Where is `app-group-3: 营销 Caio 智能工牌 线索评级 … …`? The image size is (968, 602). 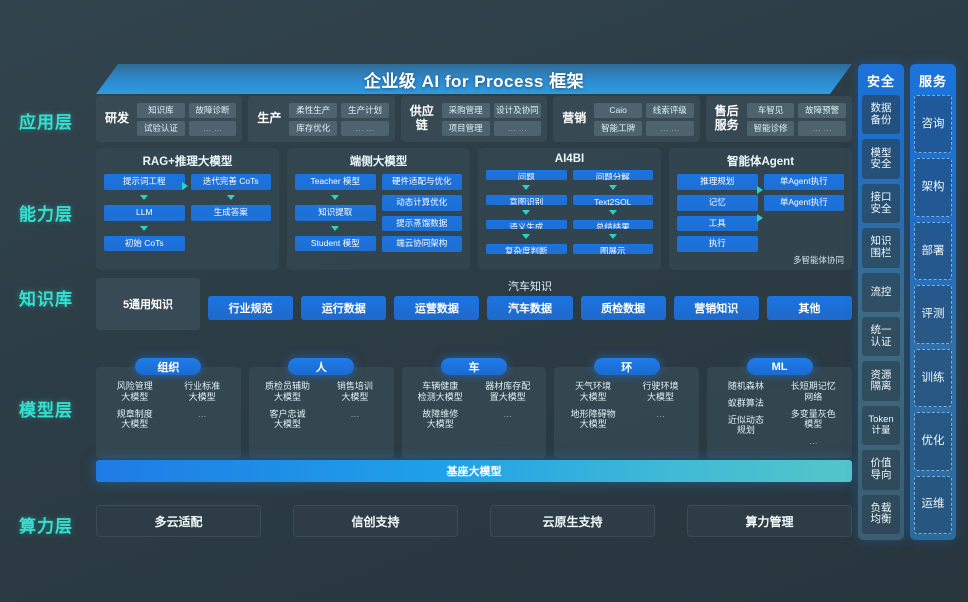 app-group-3: 营销 Caio 智能工牌 线索评级 … … is located at coordinates (626, 119).